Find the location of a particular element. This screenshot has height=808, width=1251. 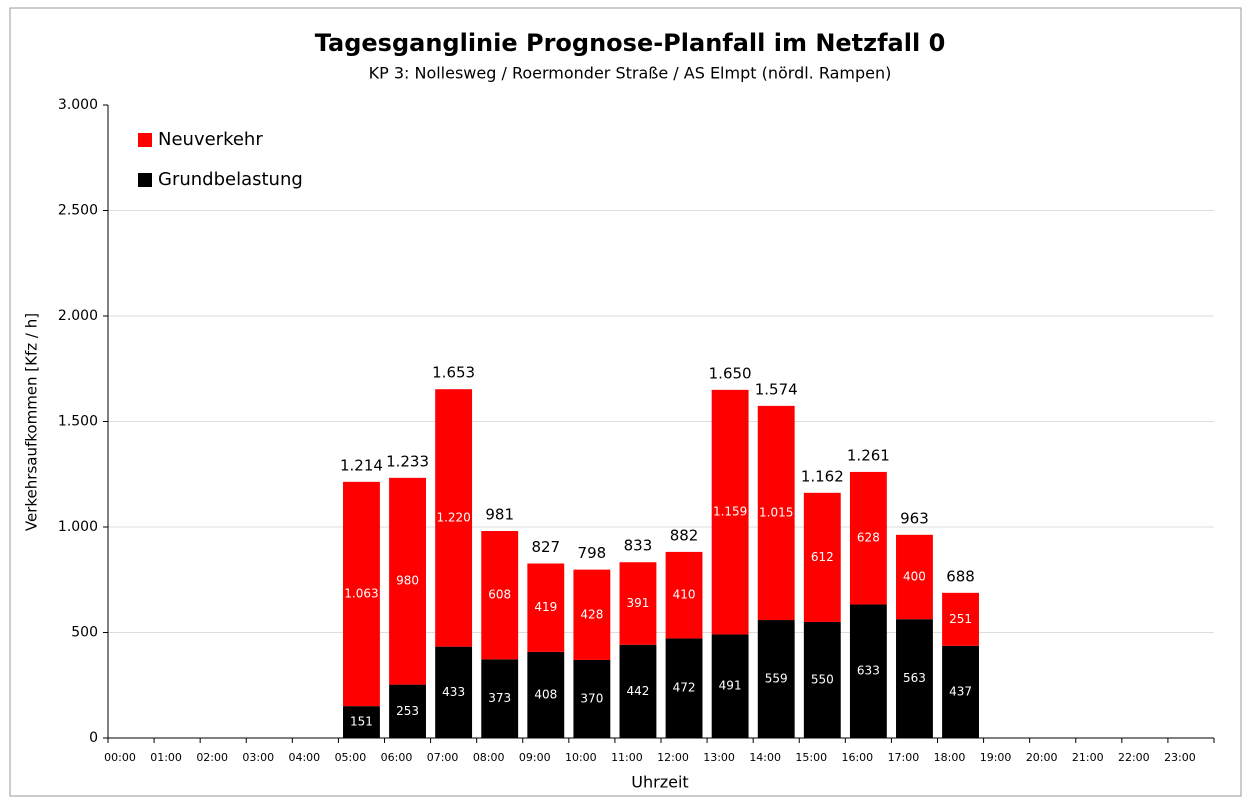

bar-value-label: 980 is located at coordinates (407, 581).